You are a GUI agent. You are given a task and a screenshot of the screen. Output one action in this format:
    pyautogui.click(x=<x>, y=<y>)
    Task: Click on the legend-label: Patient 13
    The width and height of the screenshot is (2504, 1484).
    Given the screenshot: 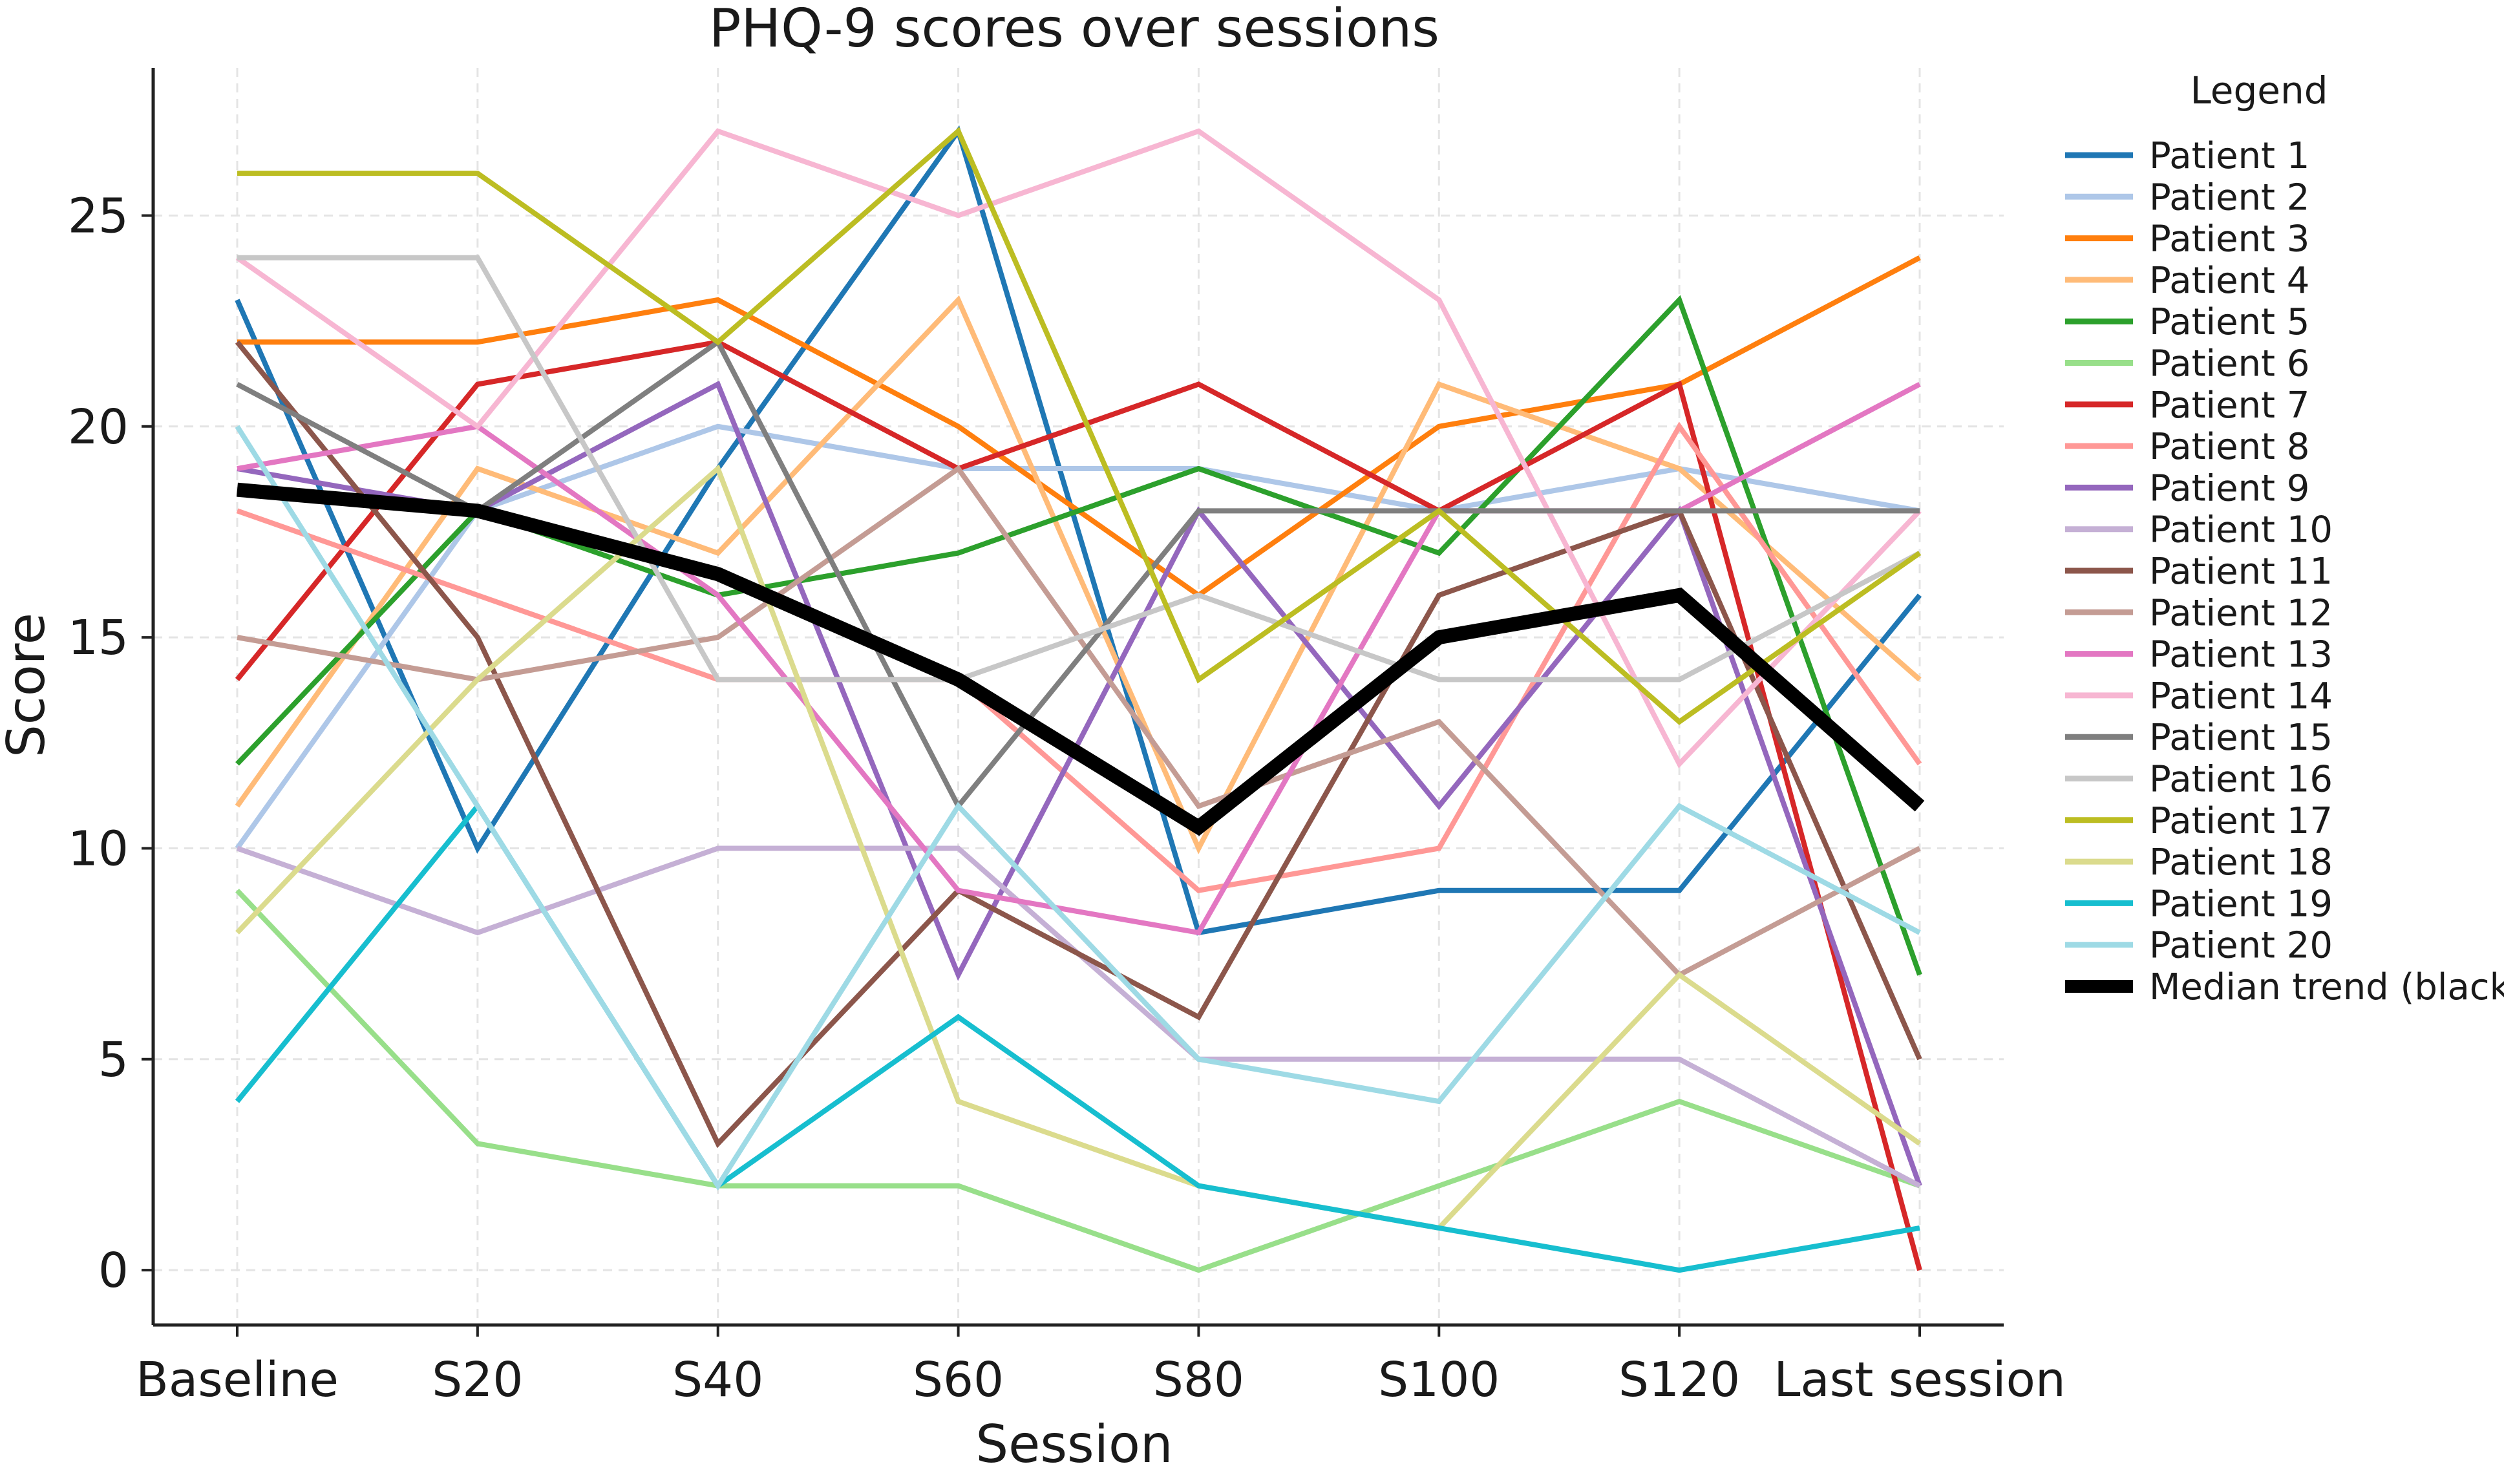 What is the action you would take?
    pyautogui.click(x=2241, y=655)
    